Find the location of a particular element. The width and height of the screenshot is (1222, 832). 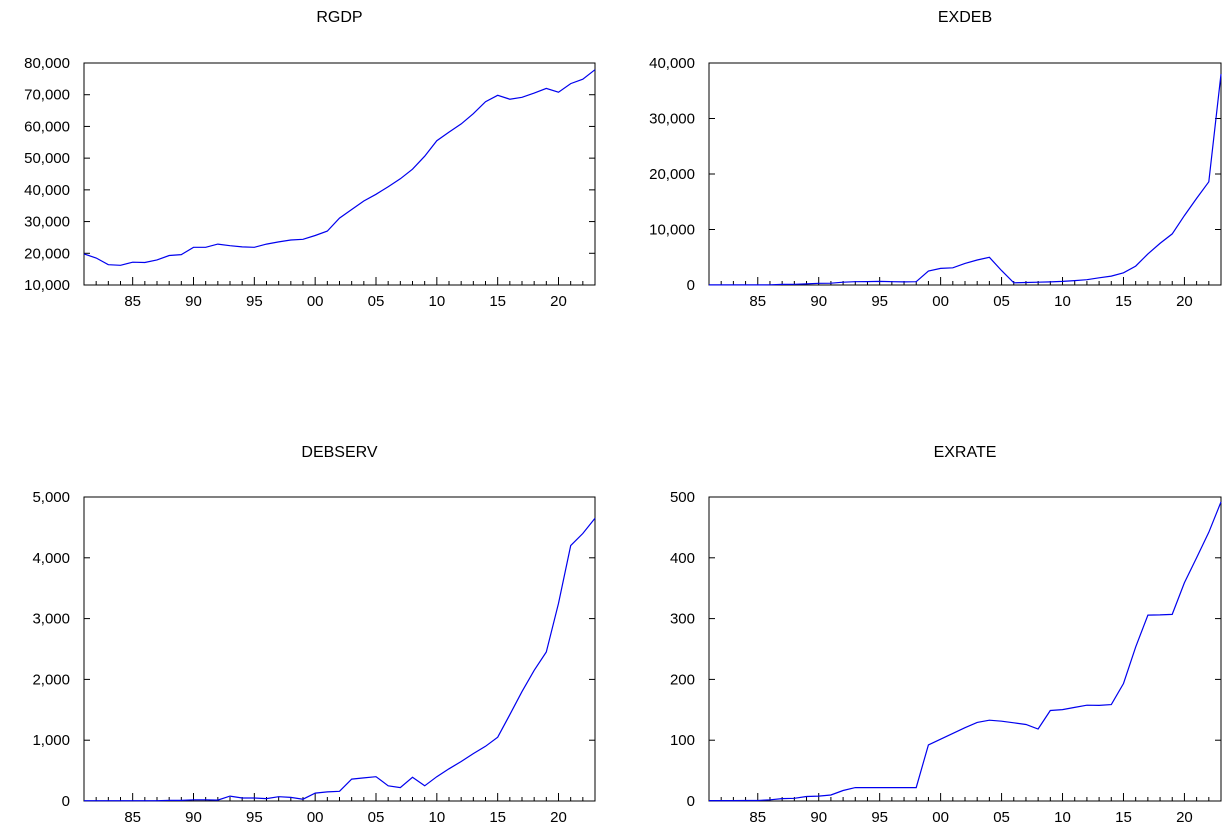

y-tick-label: 200 is located at coordinates (682, 679).